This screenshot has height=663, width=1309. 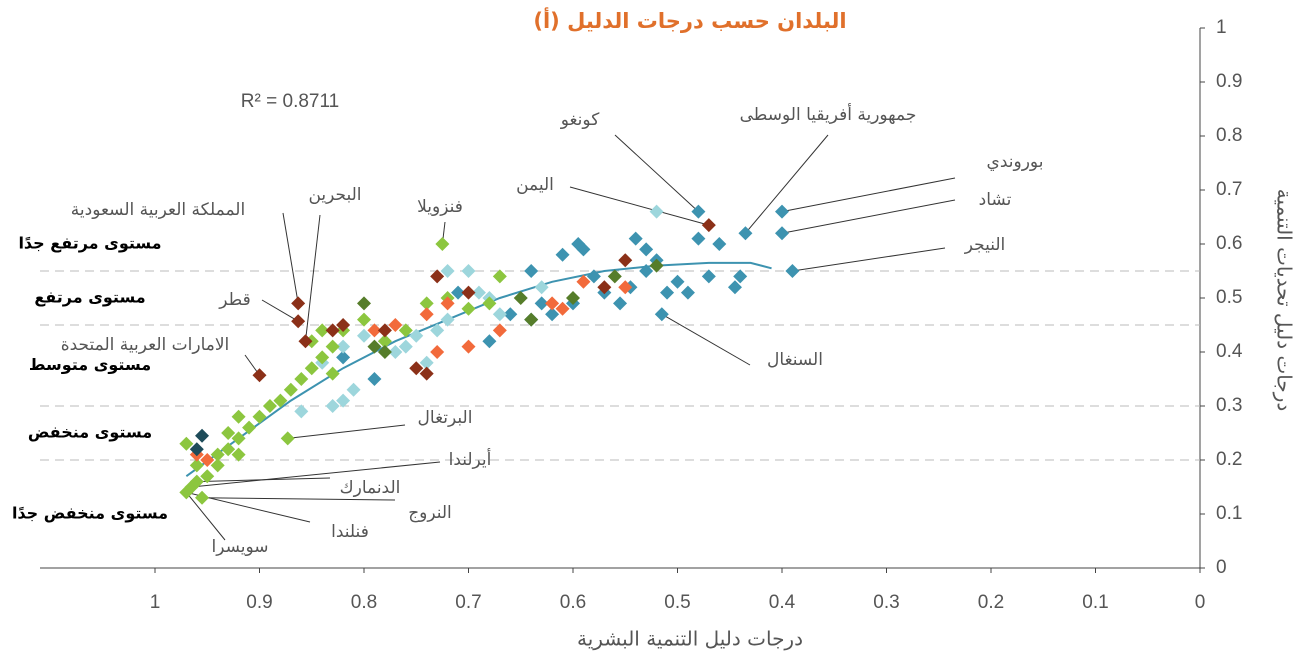 I want to click on level-label: مستوى مرتفع, so click(x=89, y=297).